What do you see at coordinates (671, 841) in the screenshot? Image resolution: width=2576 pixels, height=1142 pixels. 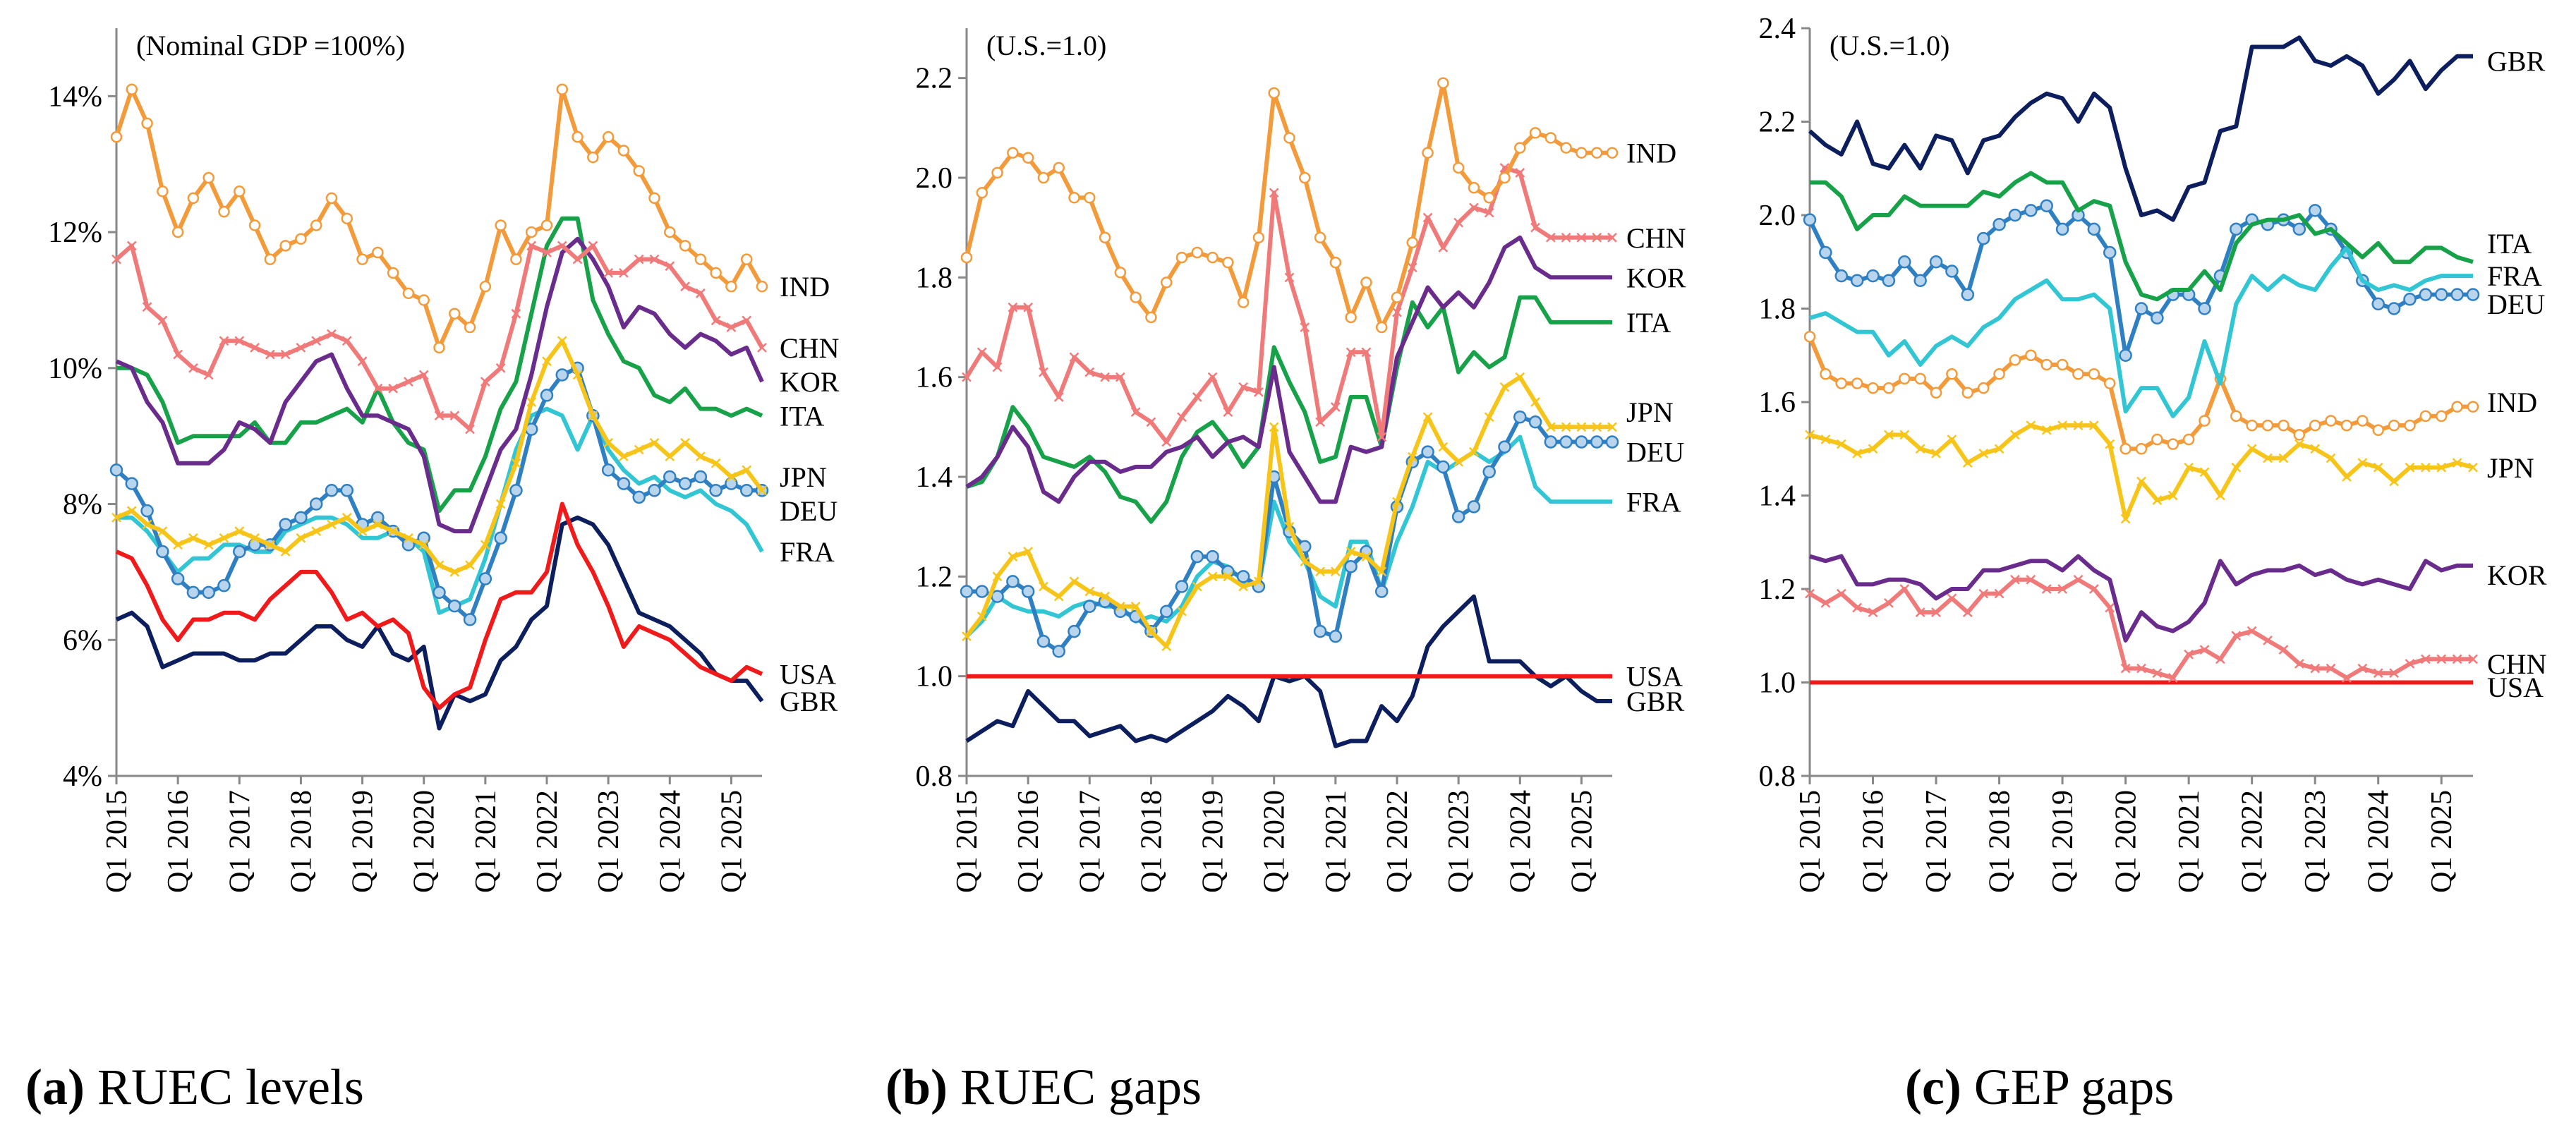 I see `x-tick-label: Q1 2024` at bounding box center [671, 841].